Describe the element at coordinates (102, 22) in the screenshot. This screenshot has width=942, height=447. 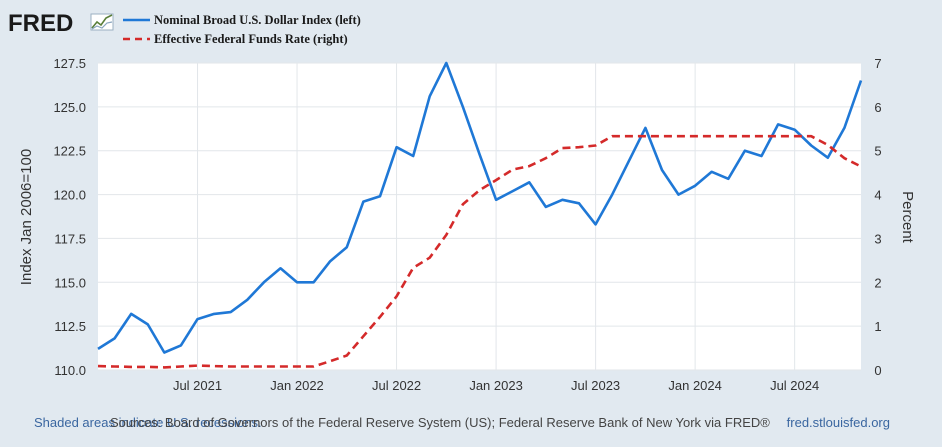
I see `line-chart-icon` at that location.